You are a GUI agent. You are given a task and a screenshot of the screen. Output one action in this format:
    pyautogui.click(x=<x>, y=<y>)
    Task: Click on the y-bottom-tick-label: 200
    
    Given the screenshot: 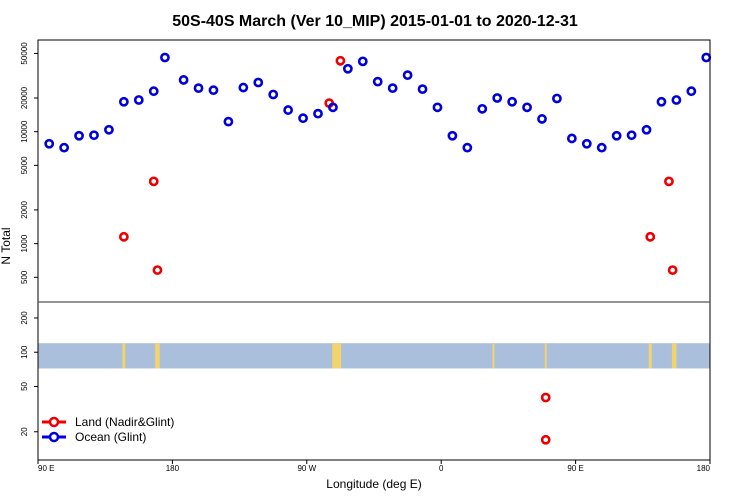 What is the action you would take?
    pyautogui.click(x=24, y=318)
    